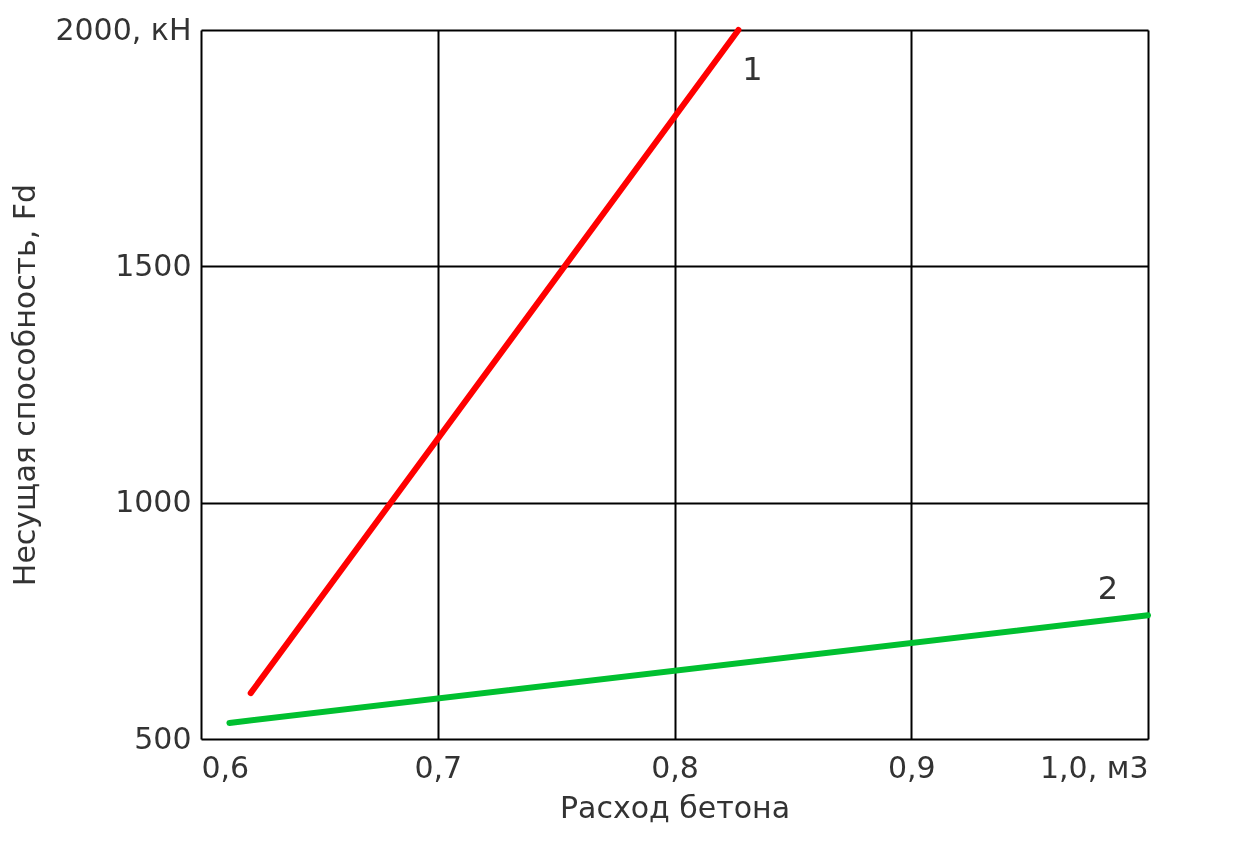 This screenshot has width=1240, height=857. Describe the element at coordinates (153, 265) in the screenshot. I see `y-tick-label: 1500` at that location.